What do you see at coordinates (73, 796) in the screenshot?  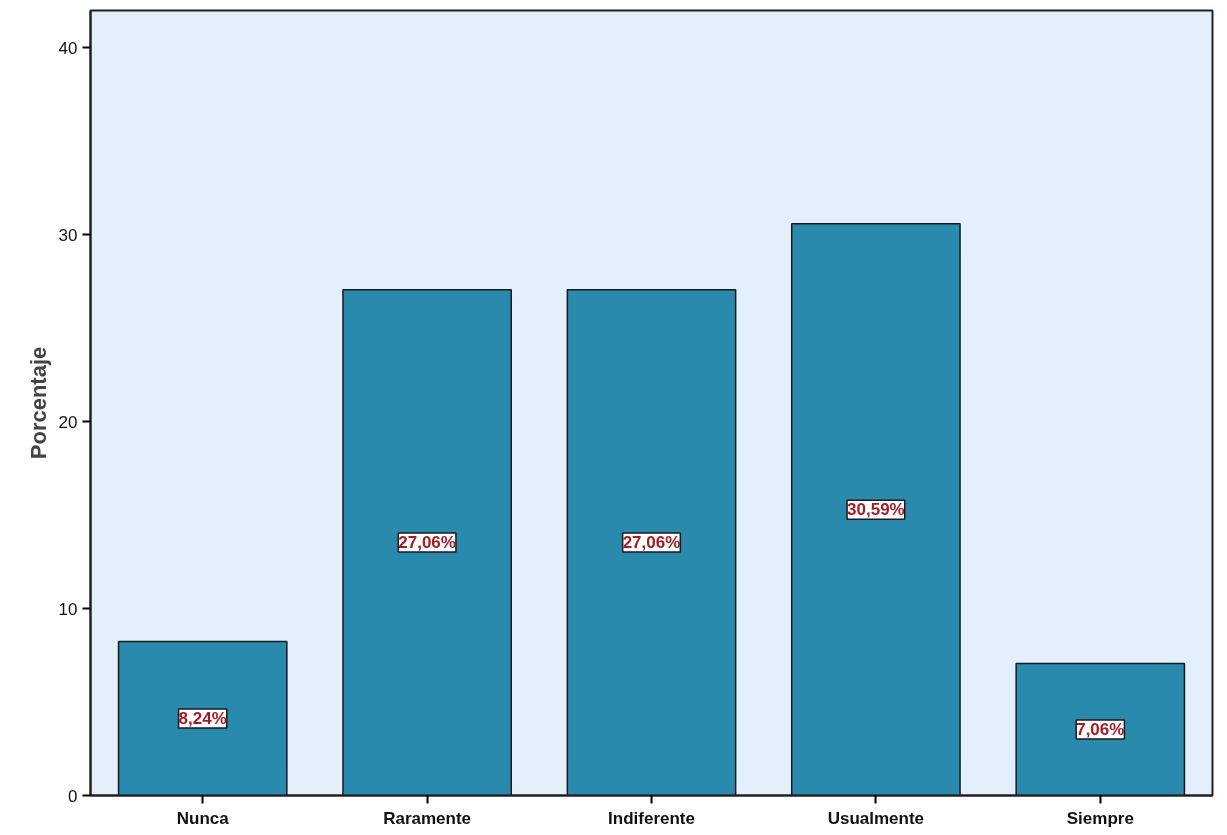 I see `y-tick-label: 0` at bounding box center [73, 796].